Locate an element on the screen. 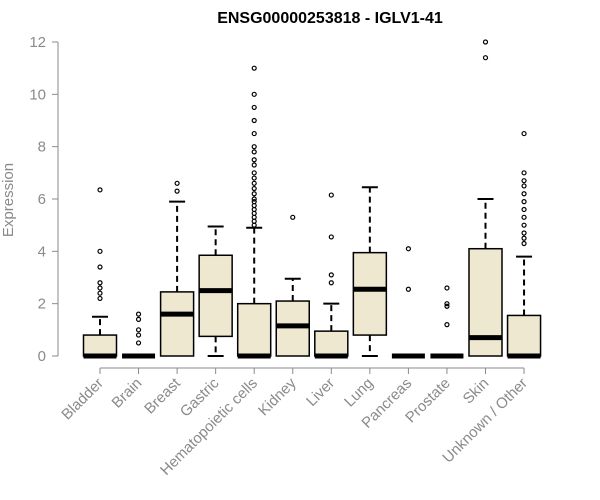 Image resolution: width=600 pixels, height=500 pixels. chart-title: ENSG00000253818 - IGLV1-41 is located at coordinates (330, 18).